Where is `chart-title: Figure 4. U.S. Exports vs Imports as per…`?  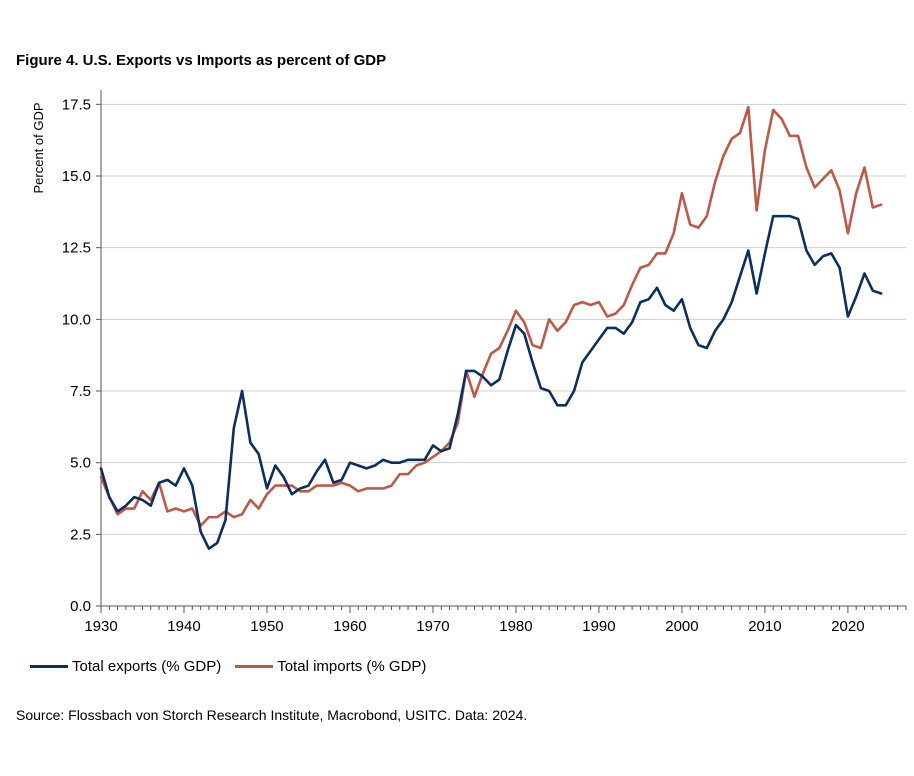
chart-title: Figure 4. U.S. Exports vs Imports as per… is located at coordinates (201, 60).